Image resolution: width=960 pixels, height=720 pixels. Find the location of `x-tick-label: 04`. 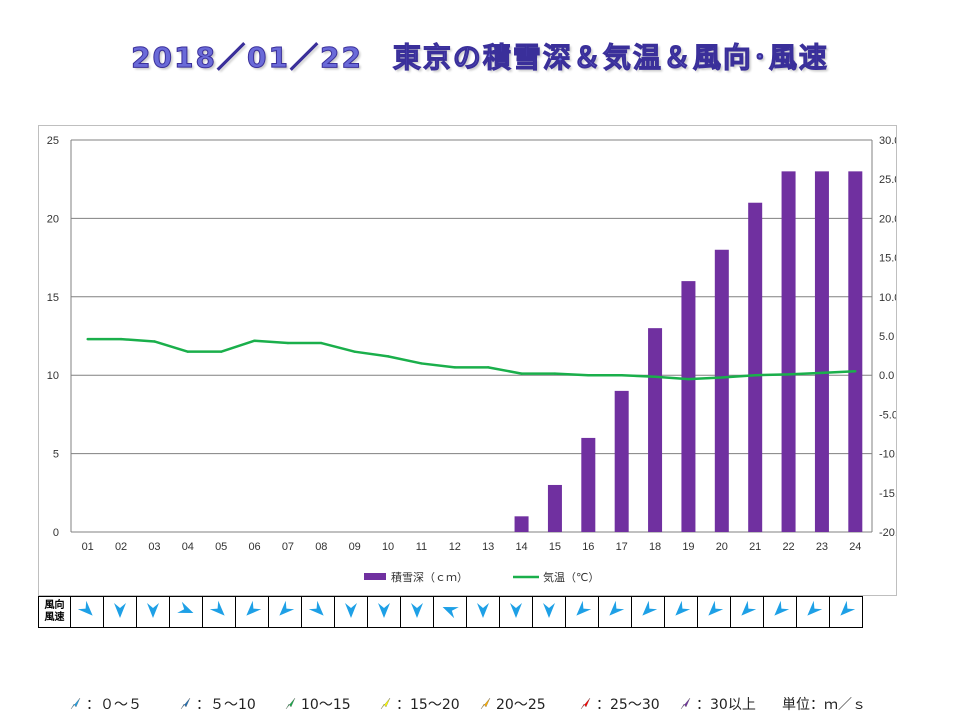

x-tick-label: 04 is located at coordinates (188, 547).